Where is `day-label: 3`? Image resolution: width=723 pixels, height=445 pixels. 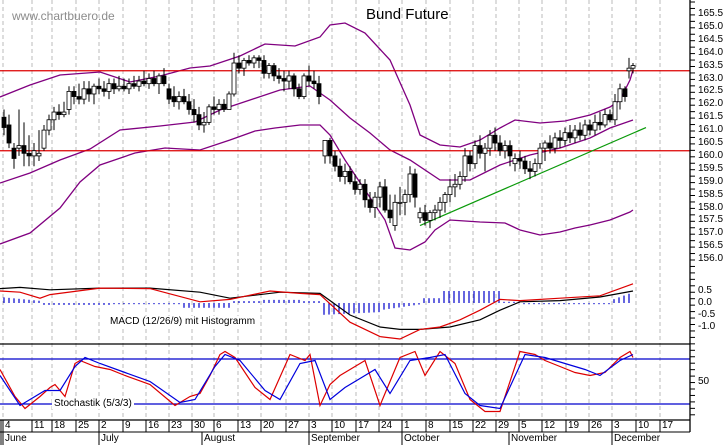 day-label: 3 is located at coordinates (314, 425).